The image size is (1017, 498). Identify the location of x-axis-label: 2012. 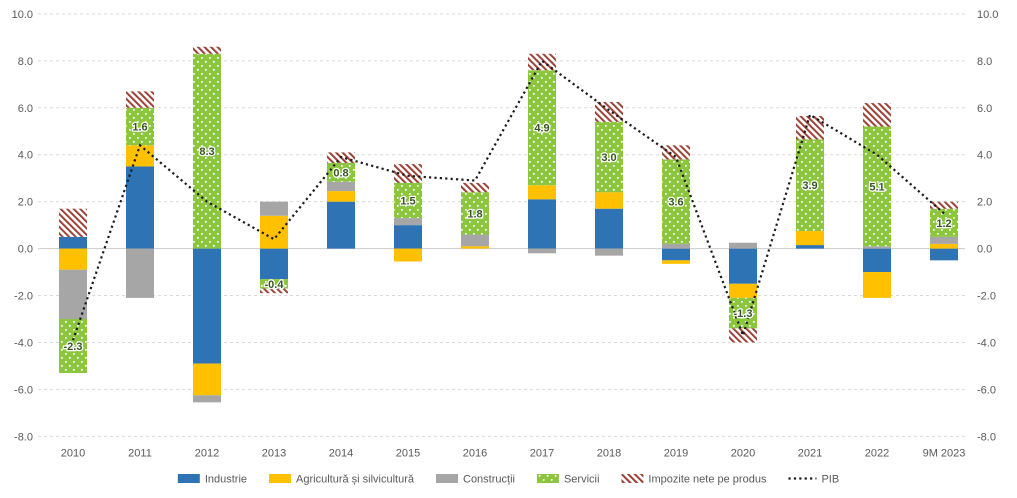
(207, 454).